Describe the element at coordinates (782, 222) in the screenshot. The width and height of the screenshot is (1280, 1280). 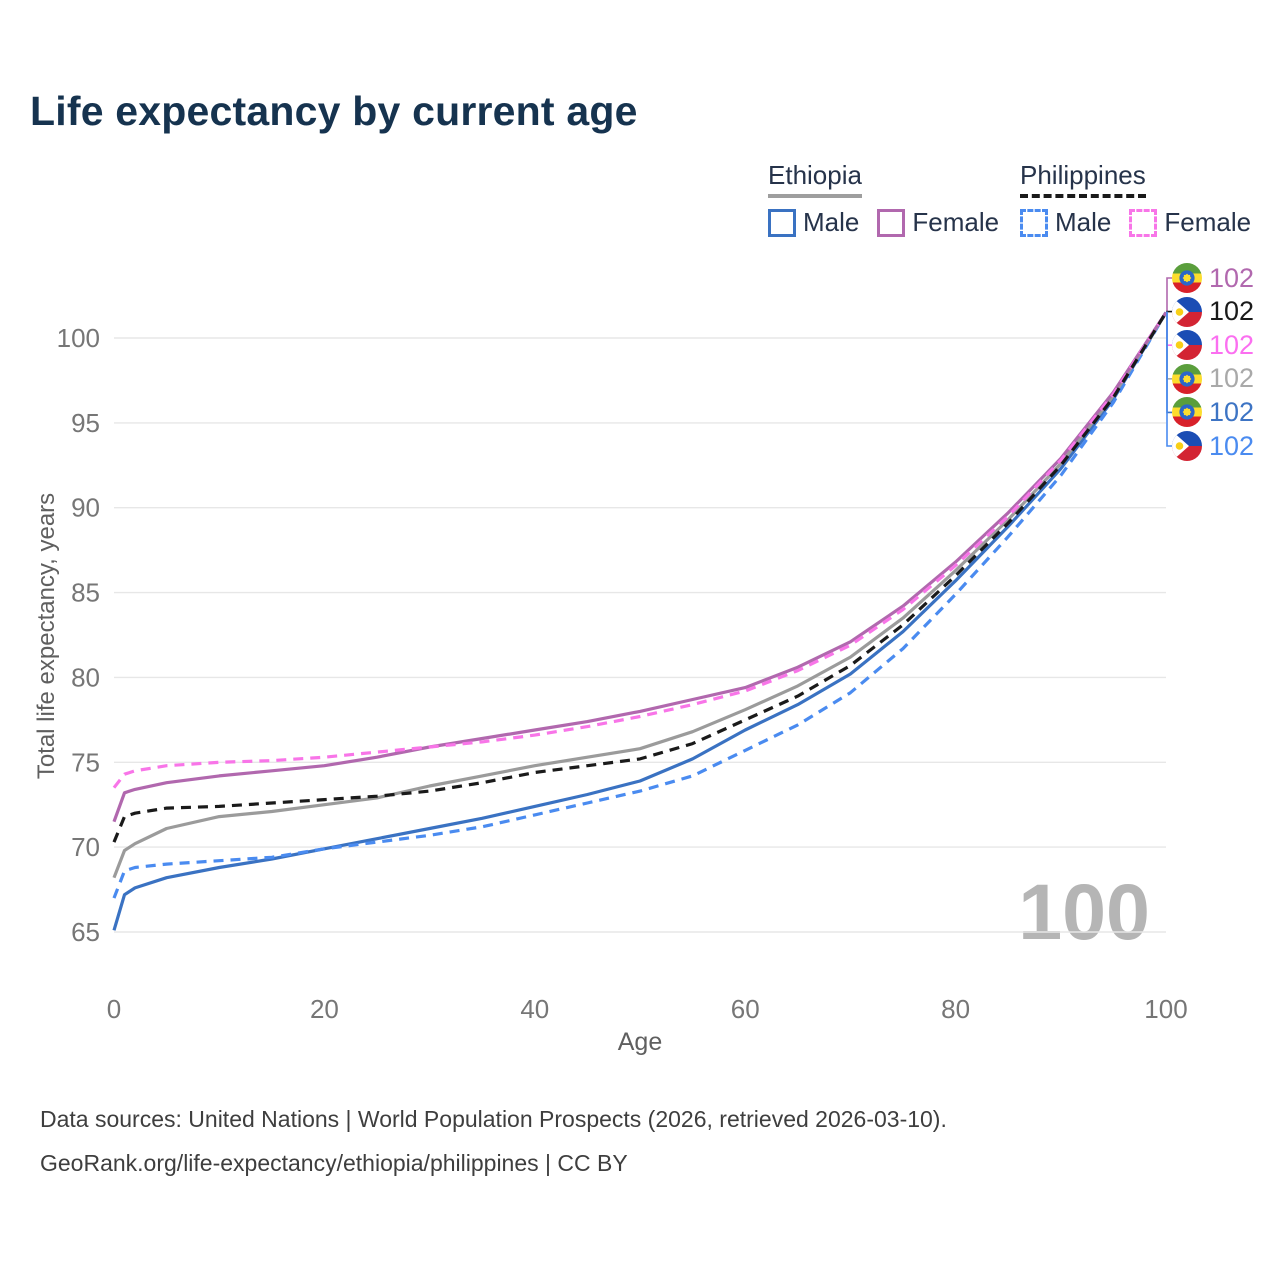
I see `legend-swatch-ethiopia-male` at that location.